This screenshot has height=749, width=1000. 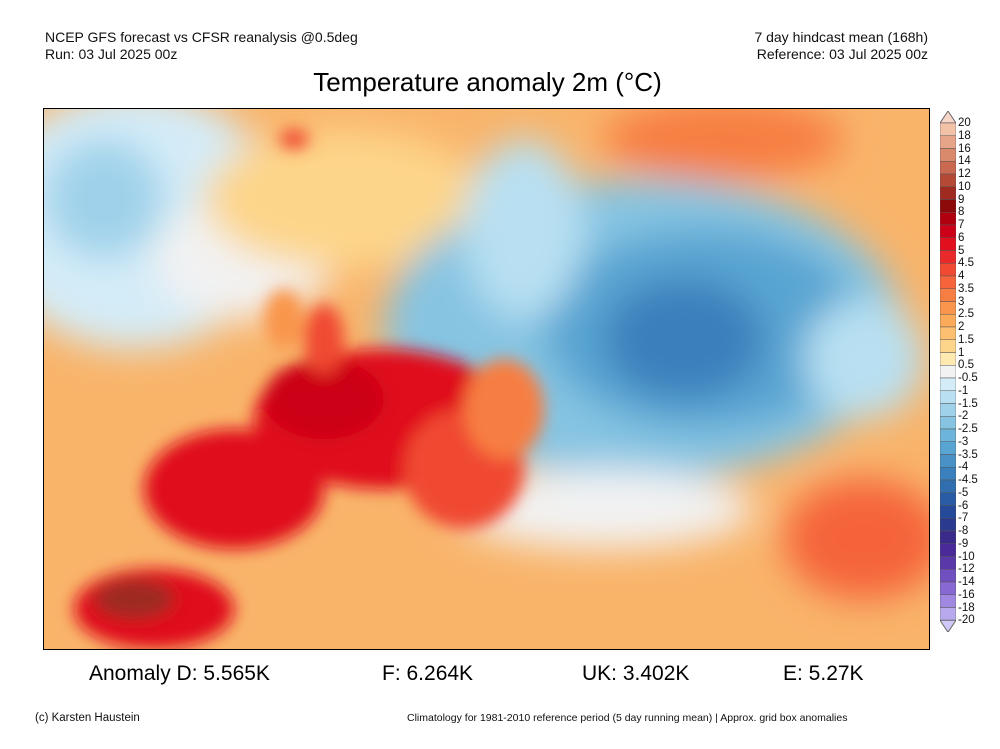 What do you see at coordinates (636, 673) in the screenshot?
I see `stat-uk: UK: 3.402K` at bounding box center [636, 673].